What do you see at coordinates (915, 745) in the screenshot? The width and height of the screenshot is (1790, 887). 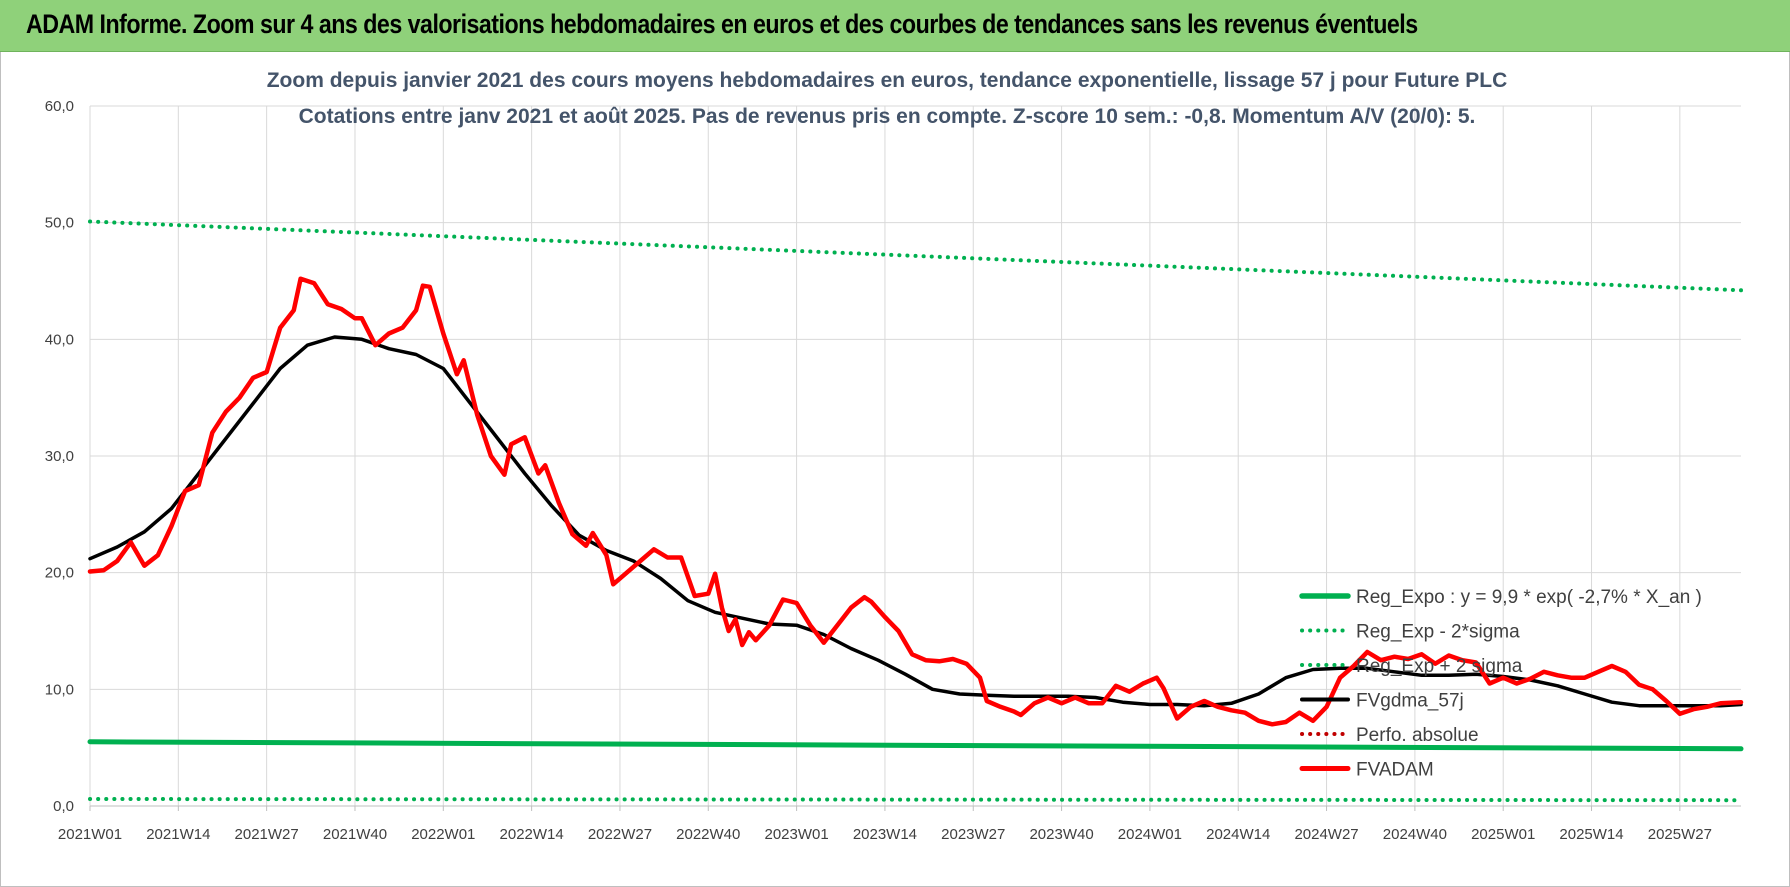 I see `series-line-reg` at bounding box center [915, 745].